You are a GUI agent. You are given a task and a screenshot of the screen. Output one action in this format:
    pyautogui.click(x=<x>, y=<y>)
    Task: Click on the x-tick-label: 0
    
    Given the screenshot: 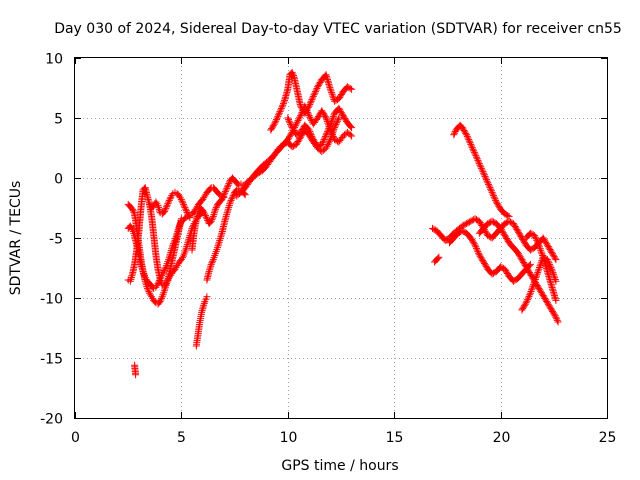 What is the action you would take?
    pyautogui.click(x=75, y=438)
    